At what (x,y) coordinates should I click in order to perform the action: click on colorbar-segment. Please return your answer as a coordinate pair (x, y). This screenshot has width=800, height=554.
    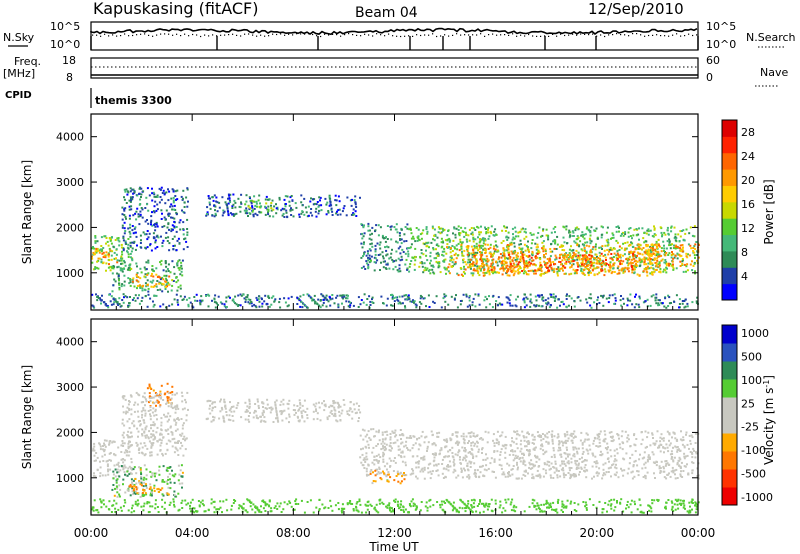
    Looking at the image, I should click on (729, 227).